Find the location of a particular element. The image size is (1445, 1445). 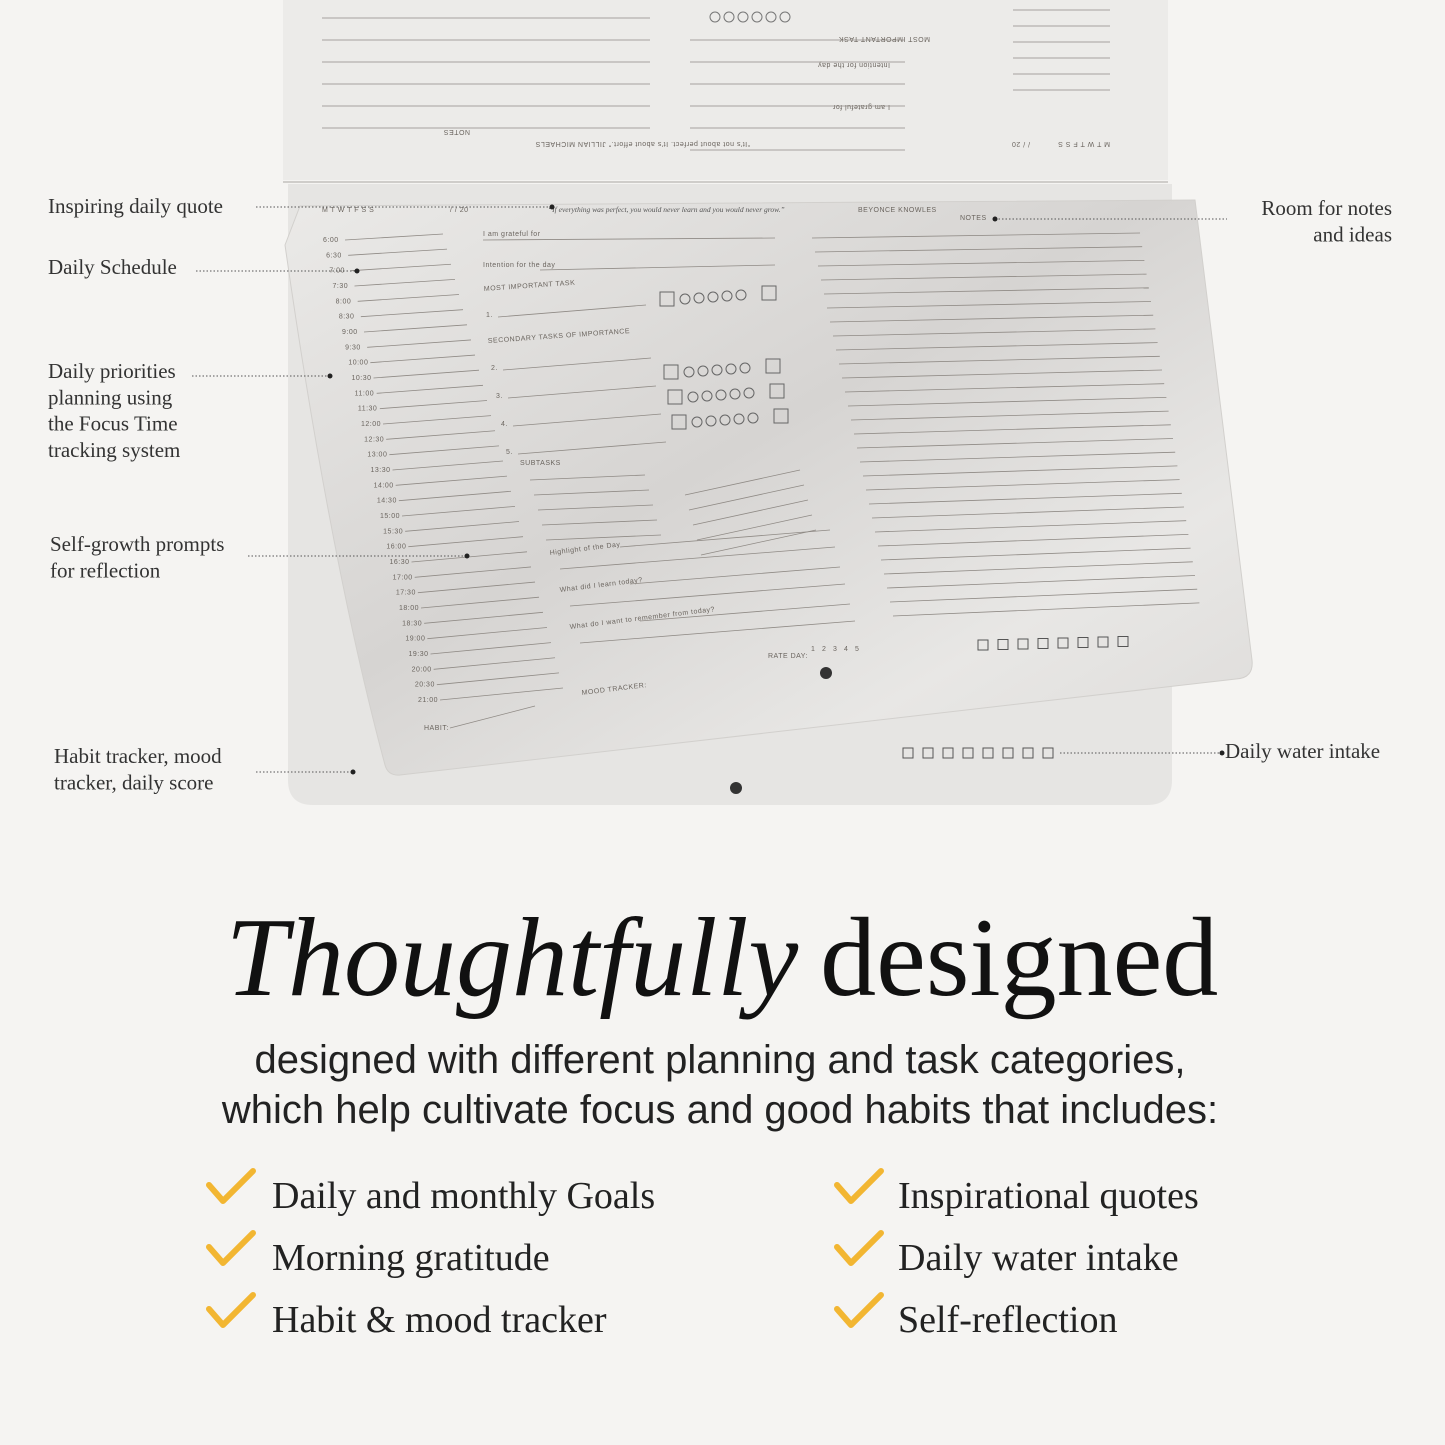

headline: Thoughtfully designed is located at coordinates (722, 958).